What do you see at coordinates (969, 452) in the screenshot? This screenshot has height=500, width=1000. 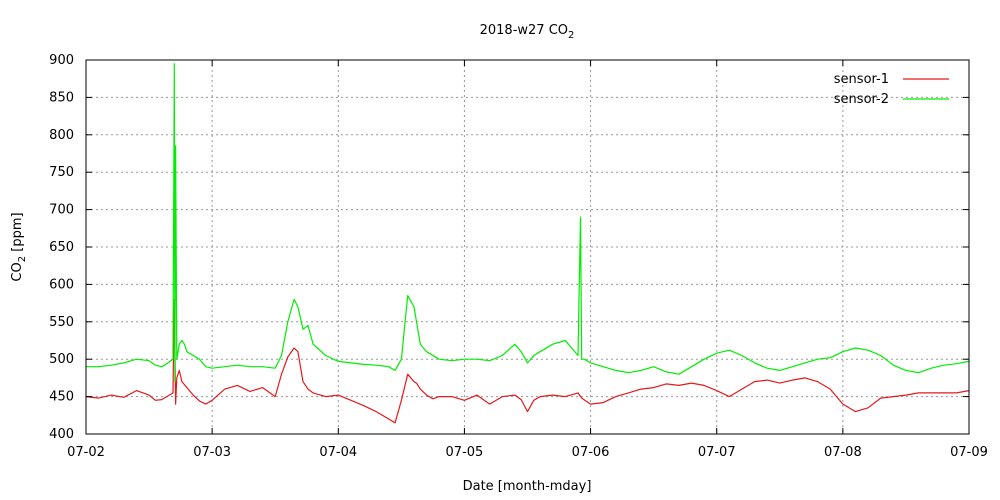 I see `x-tick-label: 07-09` at bounding box center [969, 452].